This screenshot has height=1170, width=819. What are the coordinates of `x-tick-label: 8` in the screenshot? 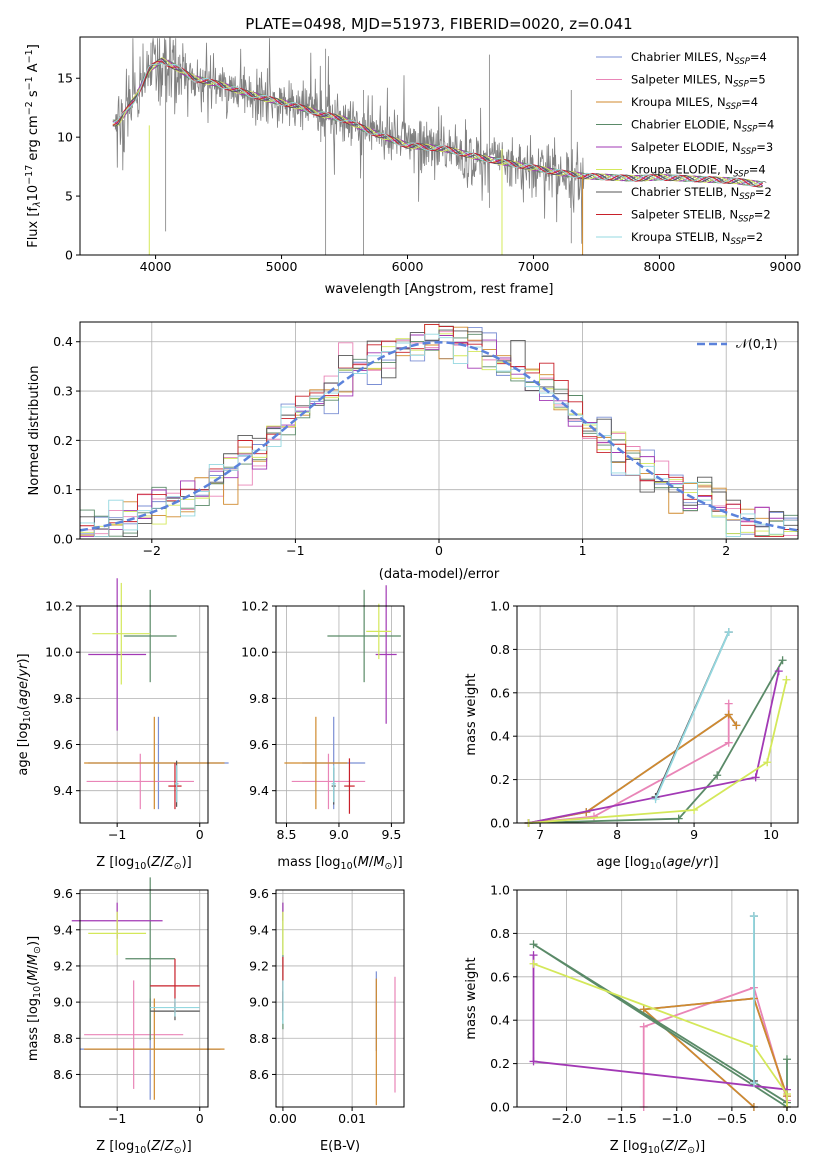 It's located at (617, 834).